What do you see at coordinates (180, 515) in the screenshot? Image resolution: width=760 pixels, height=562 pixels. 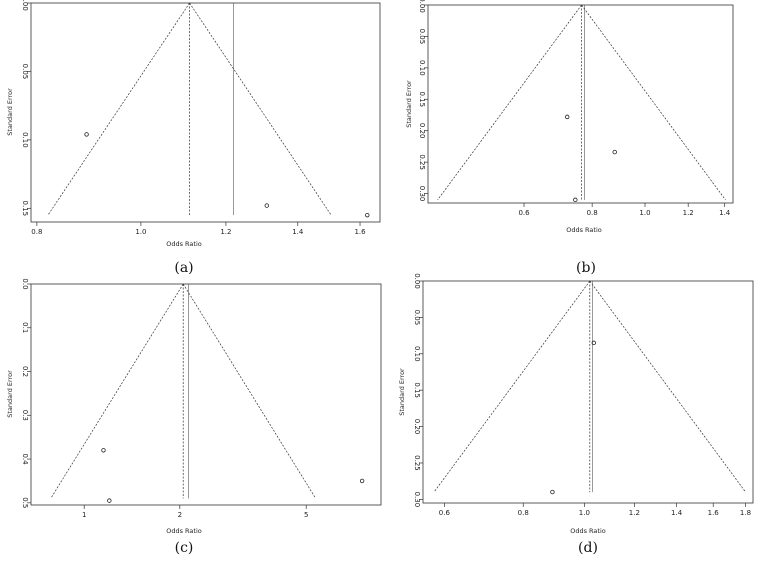 I see `x-tick-label: 2` at bounding box center [180, 515].